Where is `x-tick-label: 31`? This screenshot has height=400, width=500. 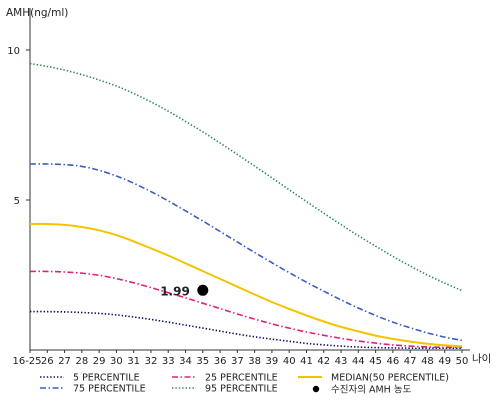
x-tick-label: 31 is located at coordinates (133, 361).